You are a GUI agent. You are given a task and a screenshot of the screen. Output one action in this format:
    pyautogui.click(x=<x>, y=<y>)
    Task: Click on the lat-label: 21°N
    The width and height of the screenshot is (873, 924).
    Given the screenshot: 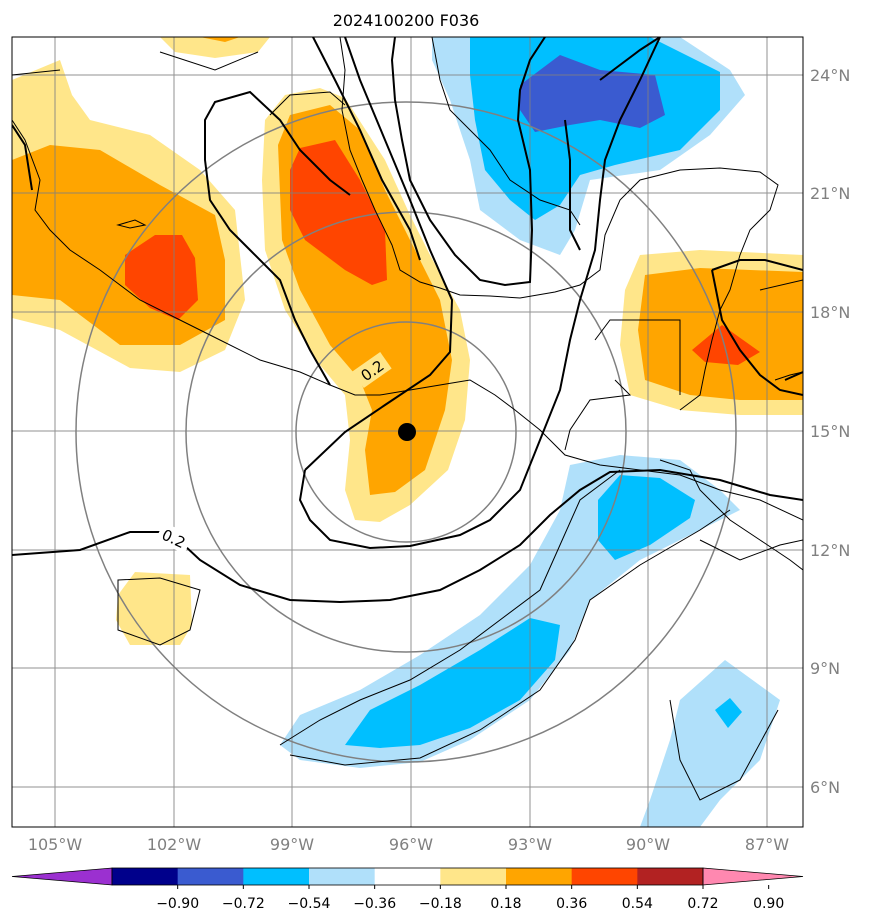 What is the action you would take?
    pyautogui.click(x=830, y=193)
    